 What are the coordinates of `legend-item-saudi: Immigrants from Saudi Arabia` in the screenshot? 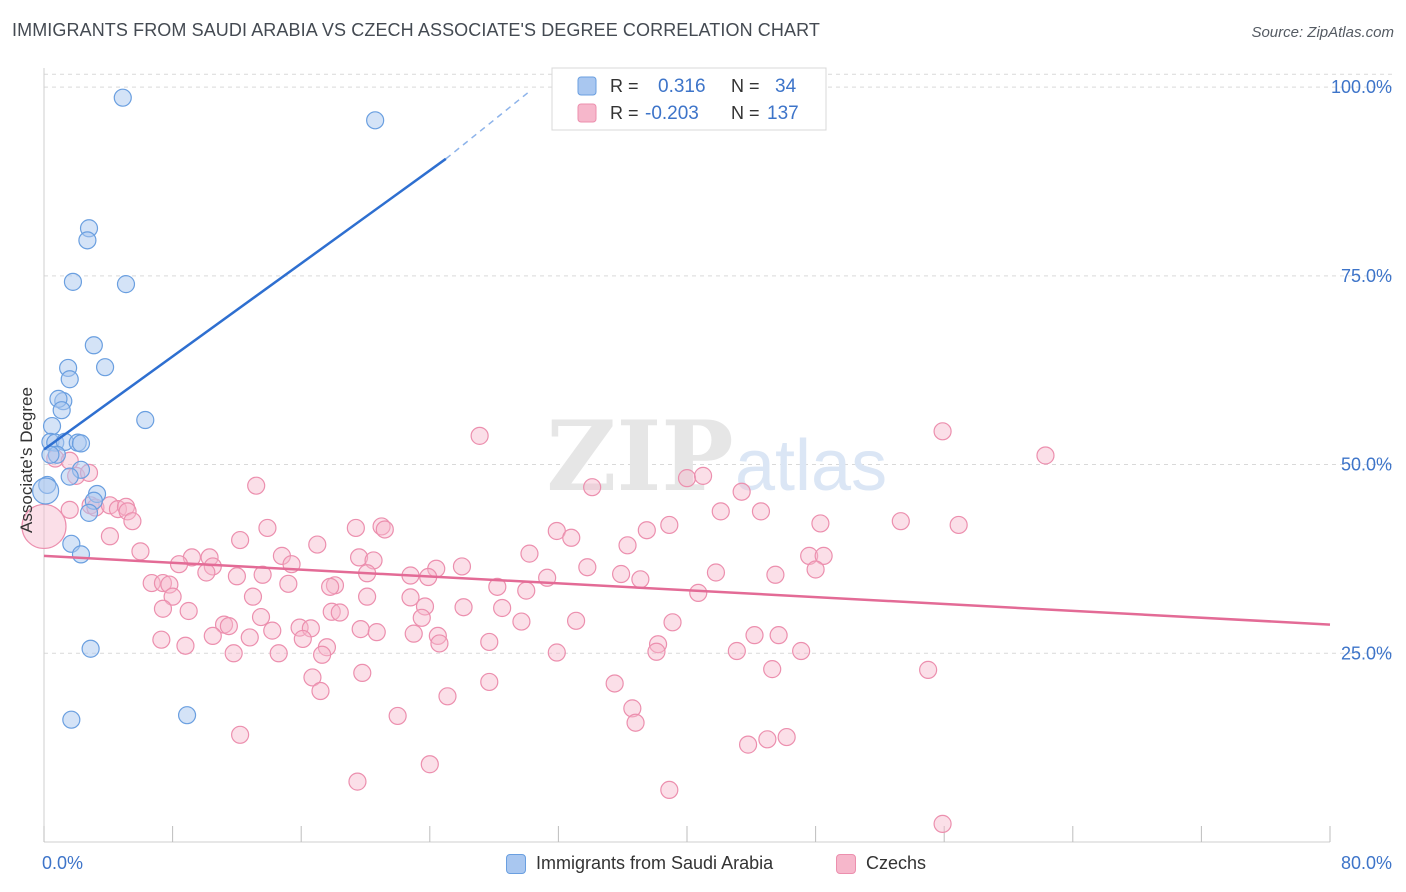 It's located at (639, 863).